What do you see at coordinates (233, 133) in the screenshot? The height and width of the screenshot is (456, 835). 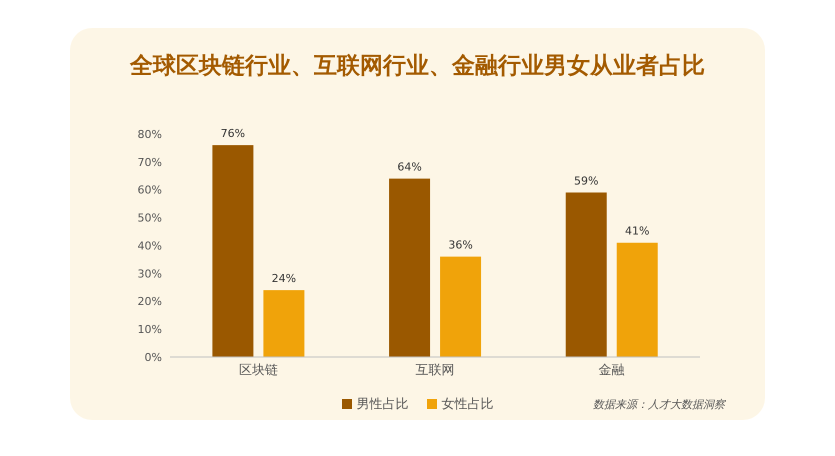 I see `data-label: 76%` at bounding box center [233, 133].